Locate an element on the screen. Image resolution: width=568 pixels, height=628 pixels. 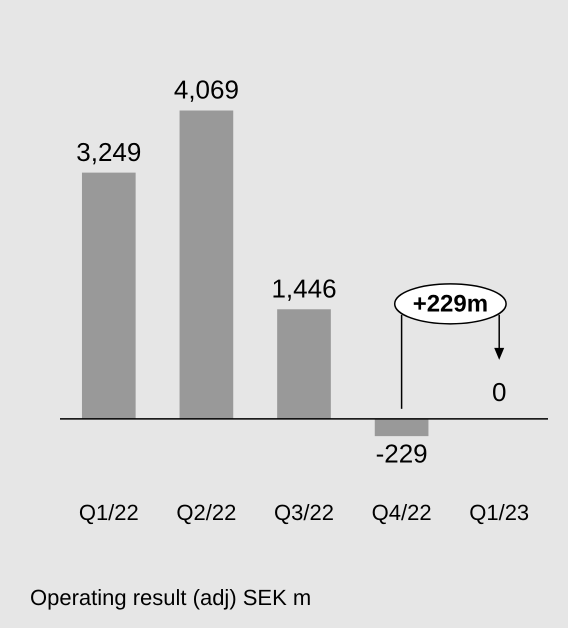
x-tick-label: Q1/22 is located at coordinates (108, 512).